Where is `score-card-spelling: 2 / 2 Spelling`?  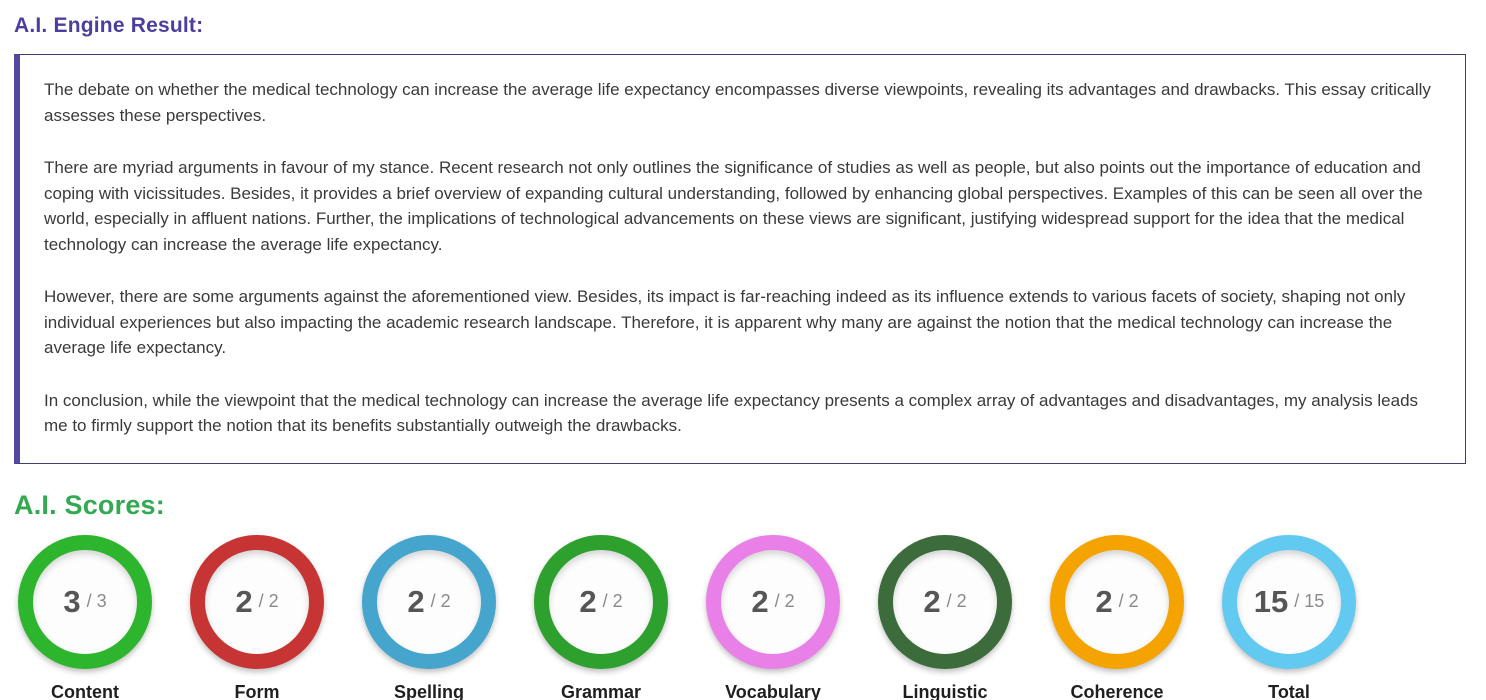
score-card-spelling: 2 / 2 Spelling is located at coordinates (429, 617).